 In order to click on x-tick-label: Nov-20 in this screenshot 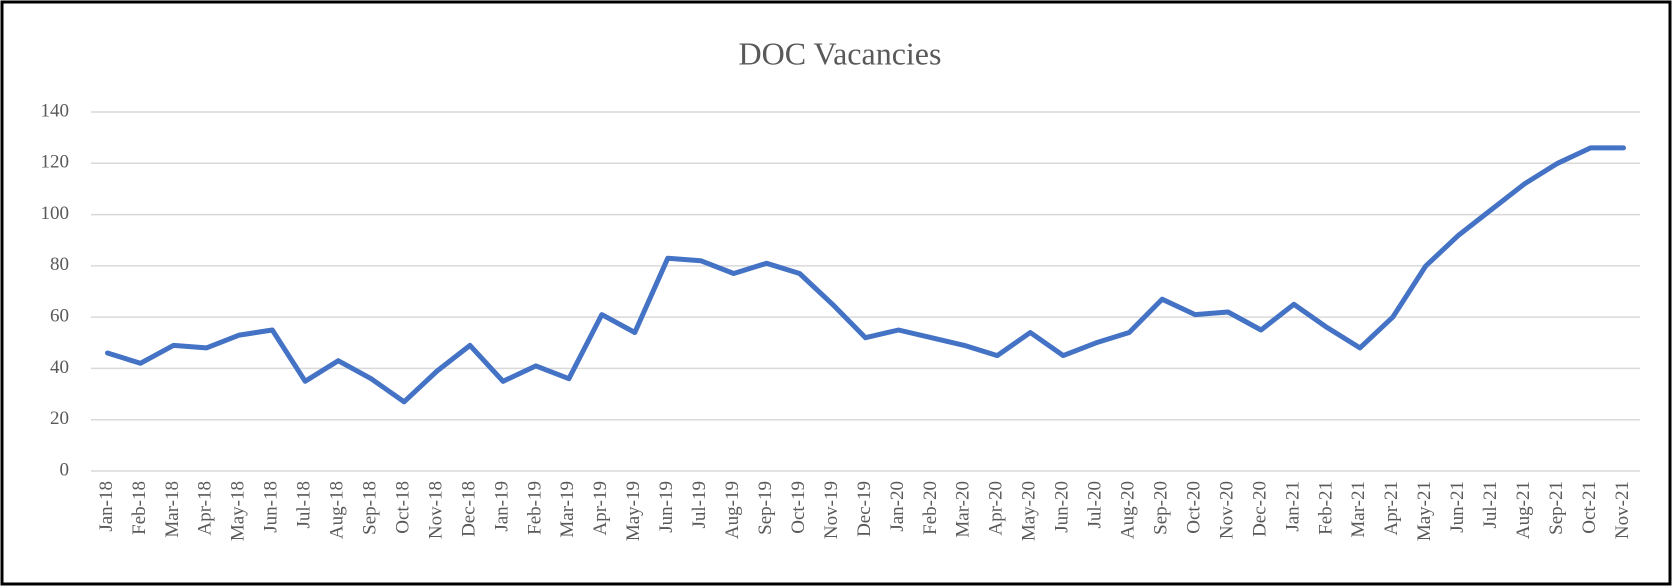, I will do `click(1226, 510)`.